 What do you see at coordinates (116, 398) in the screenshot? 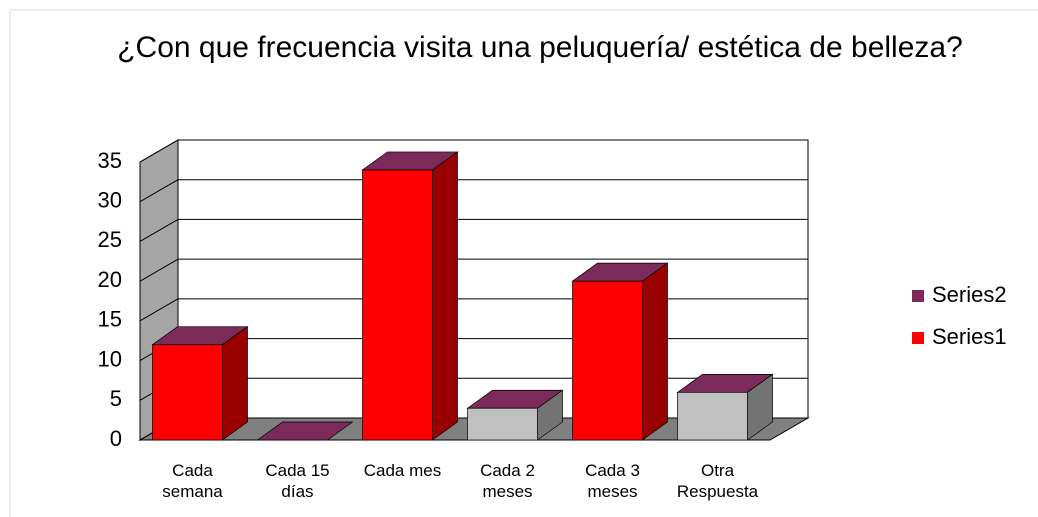
I see `y-tick-label: 5` at bounding box center [116, 398].